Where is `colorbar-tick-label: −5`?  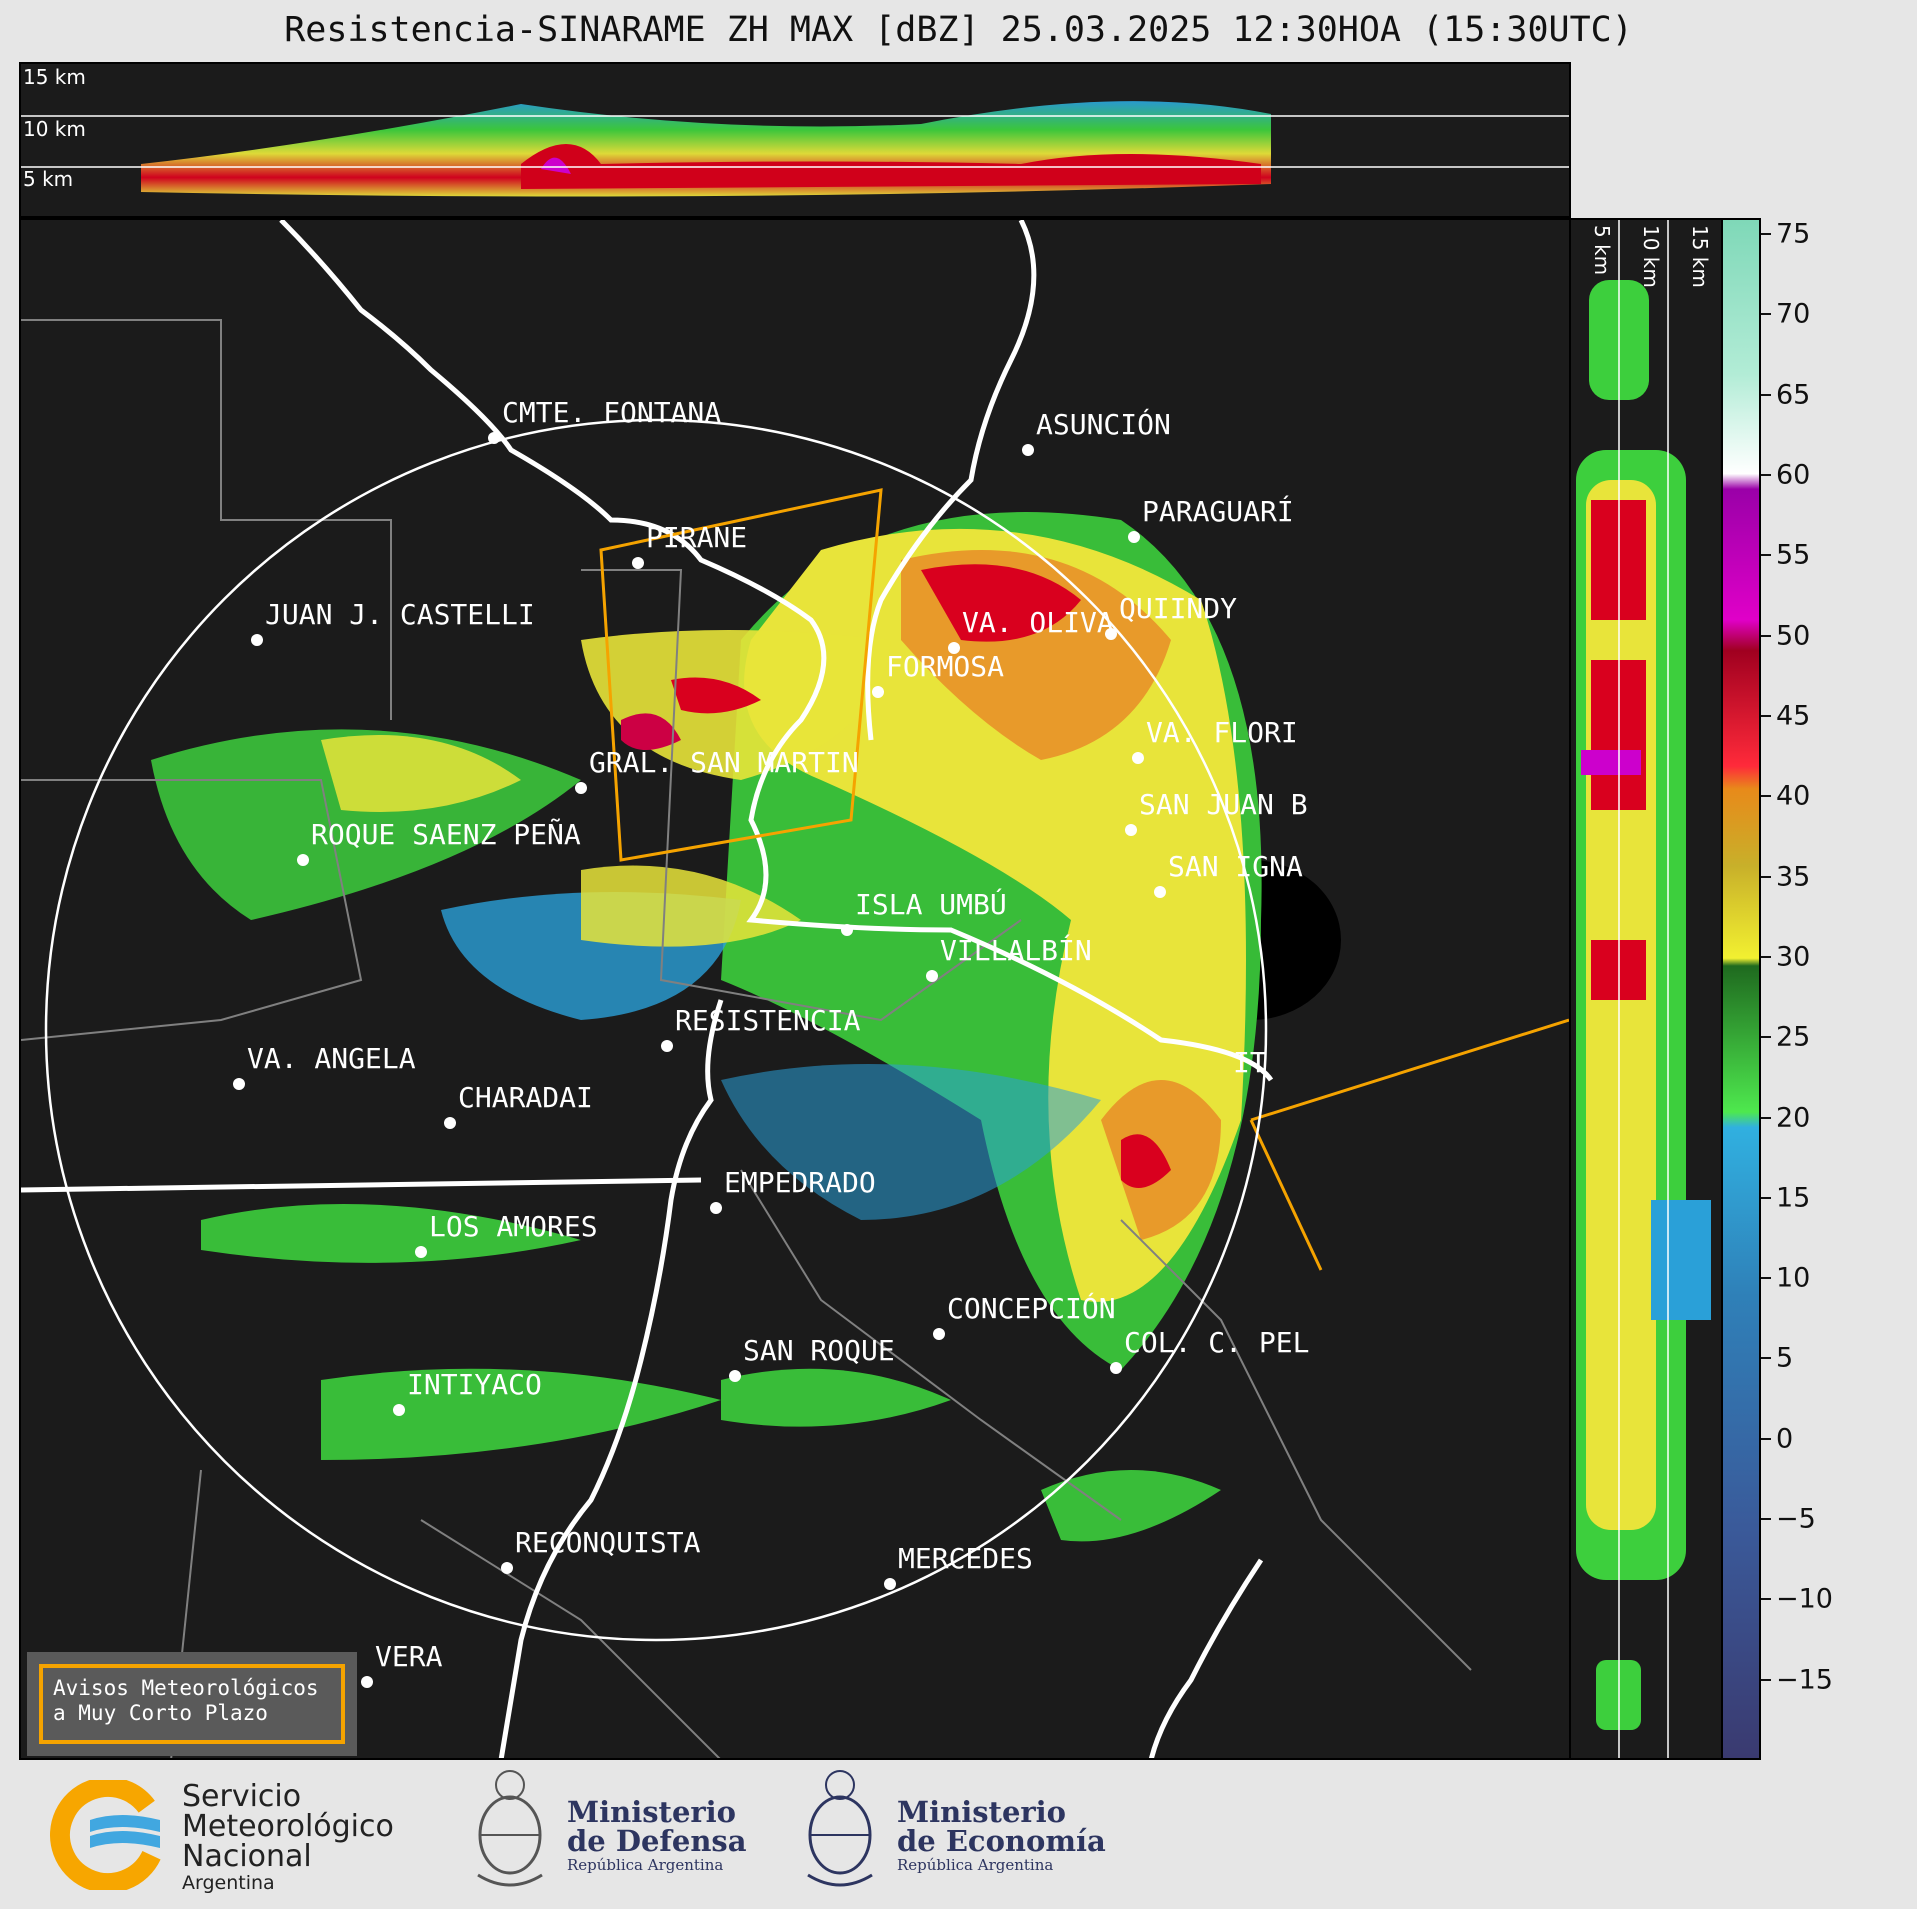
colorbar-tick-label: −5 is located at coordinates (1796, 1519).